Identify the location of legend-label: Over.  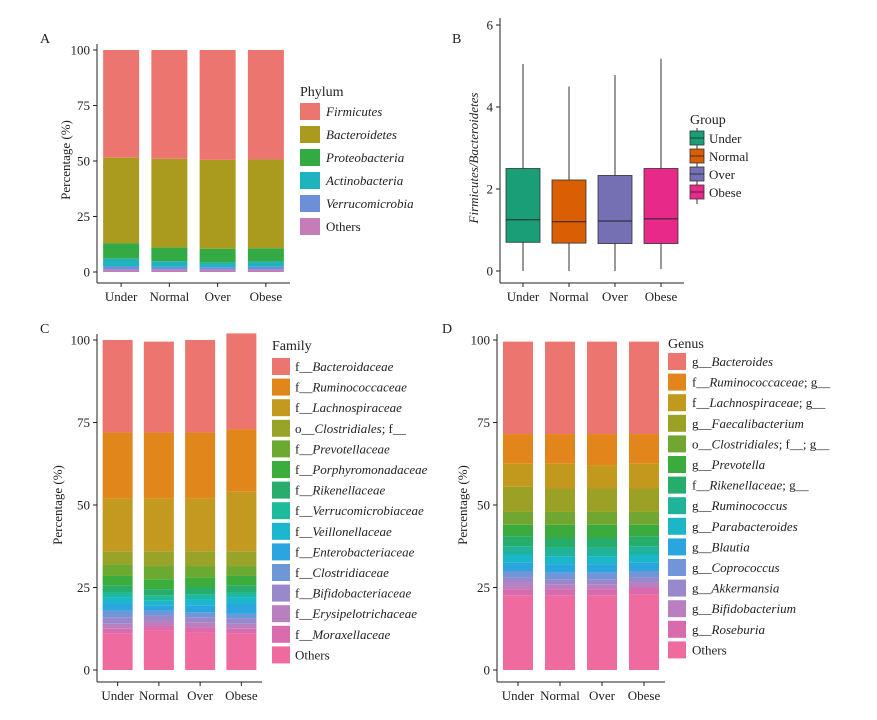
(722, 174).